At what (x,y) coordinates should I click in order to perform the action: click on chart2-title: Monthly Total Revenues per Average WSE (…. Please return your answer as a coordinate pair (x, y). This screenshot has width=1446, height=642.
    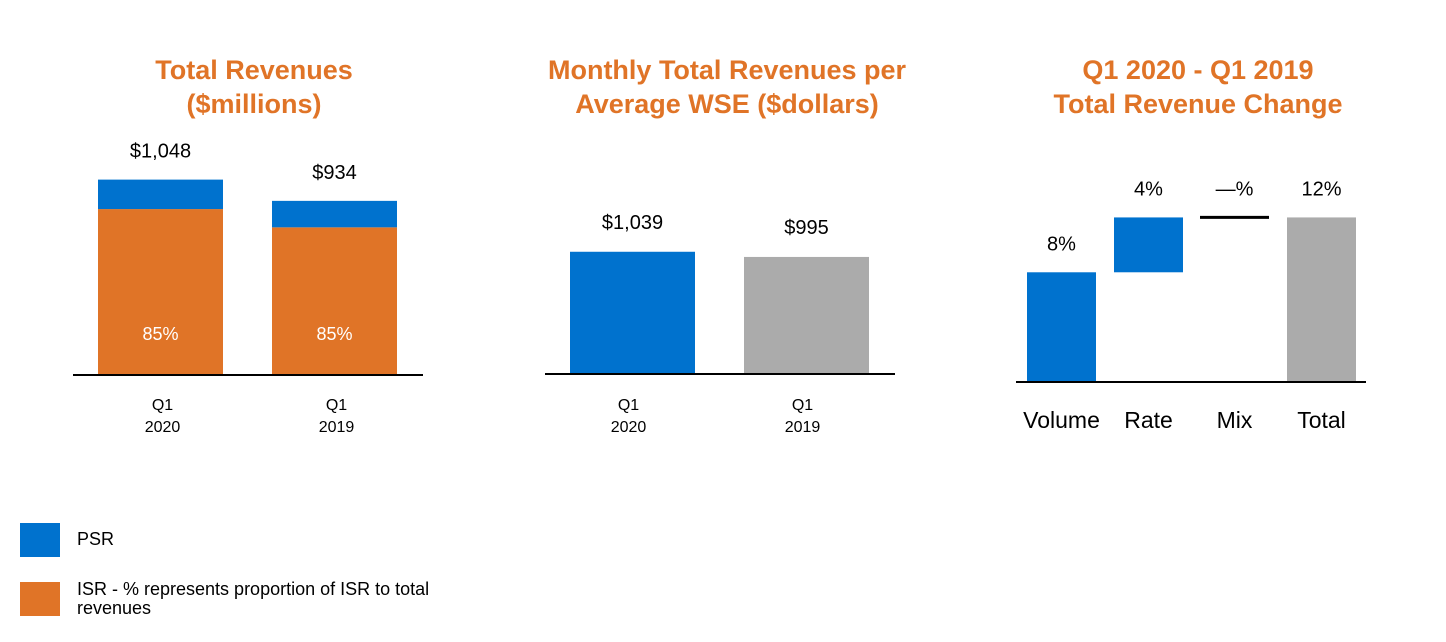
    Looking at the image, I should click on (727, 87).